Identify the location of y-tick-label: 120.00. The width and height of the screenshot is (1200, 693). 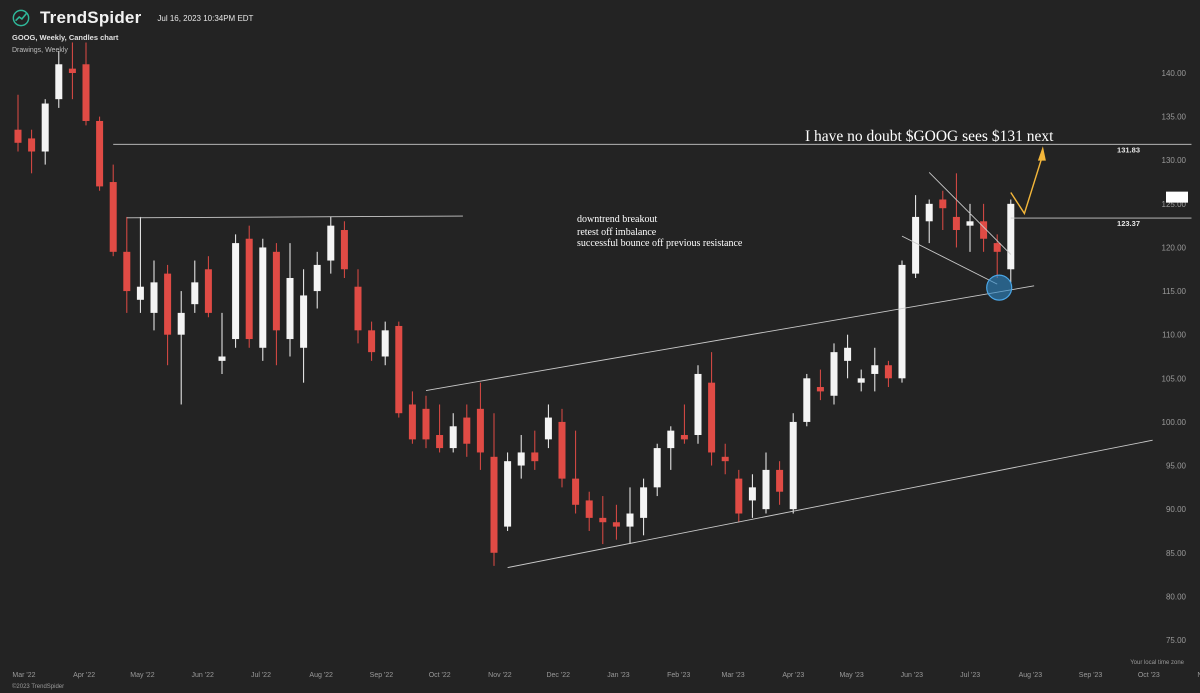
(1174, 247).